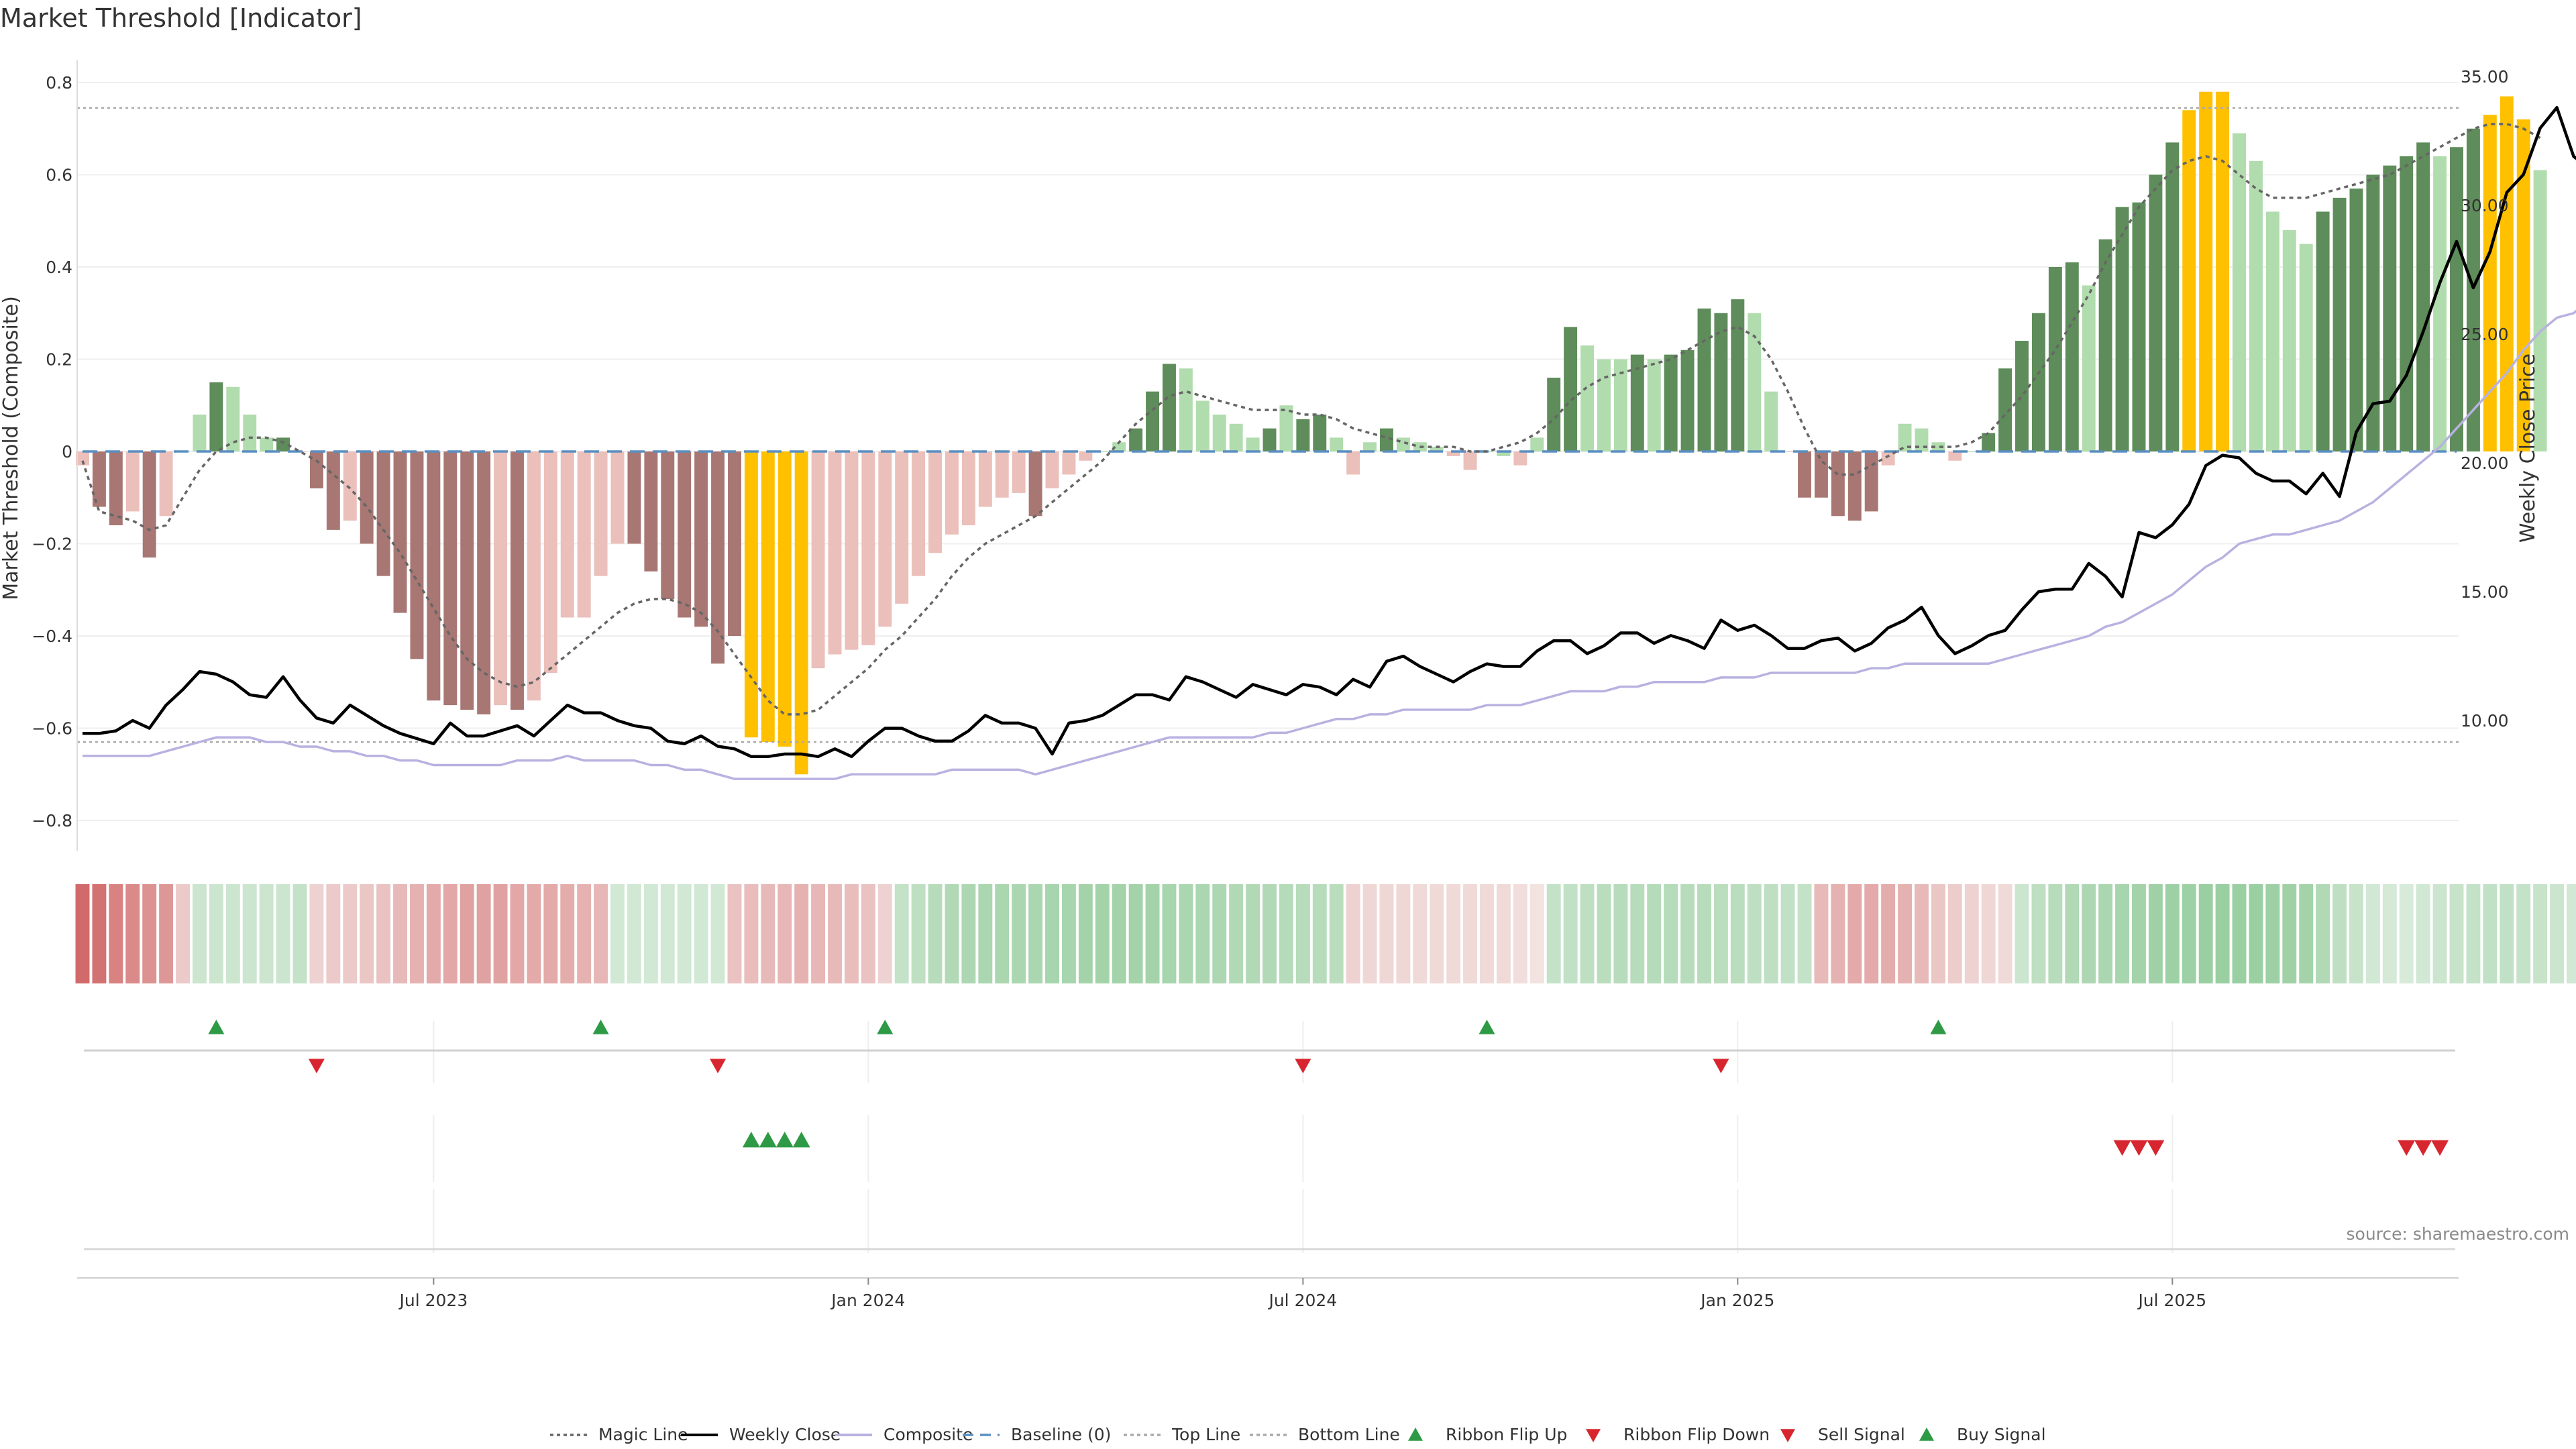  What do you see at coordinates (1182, 1434) in the screenshot?
I see `legend-item: Top Line` at bounding box center [1182, 1434].